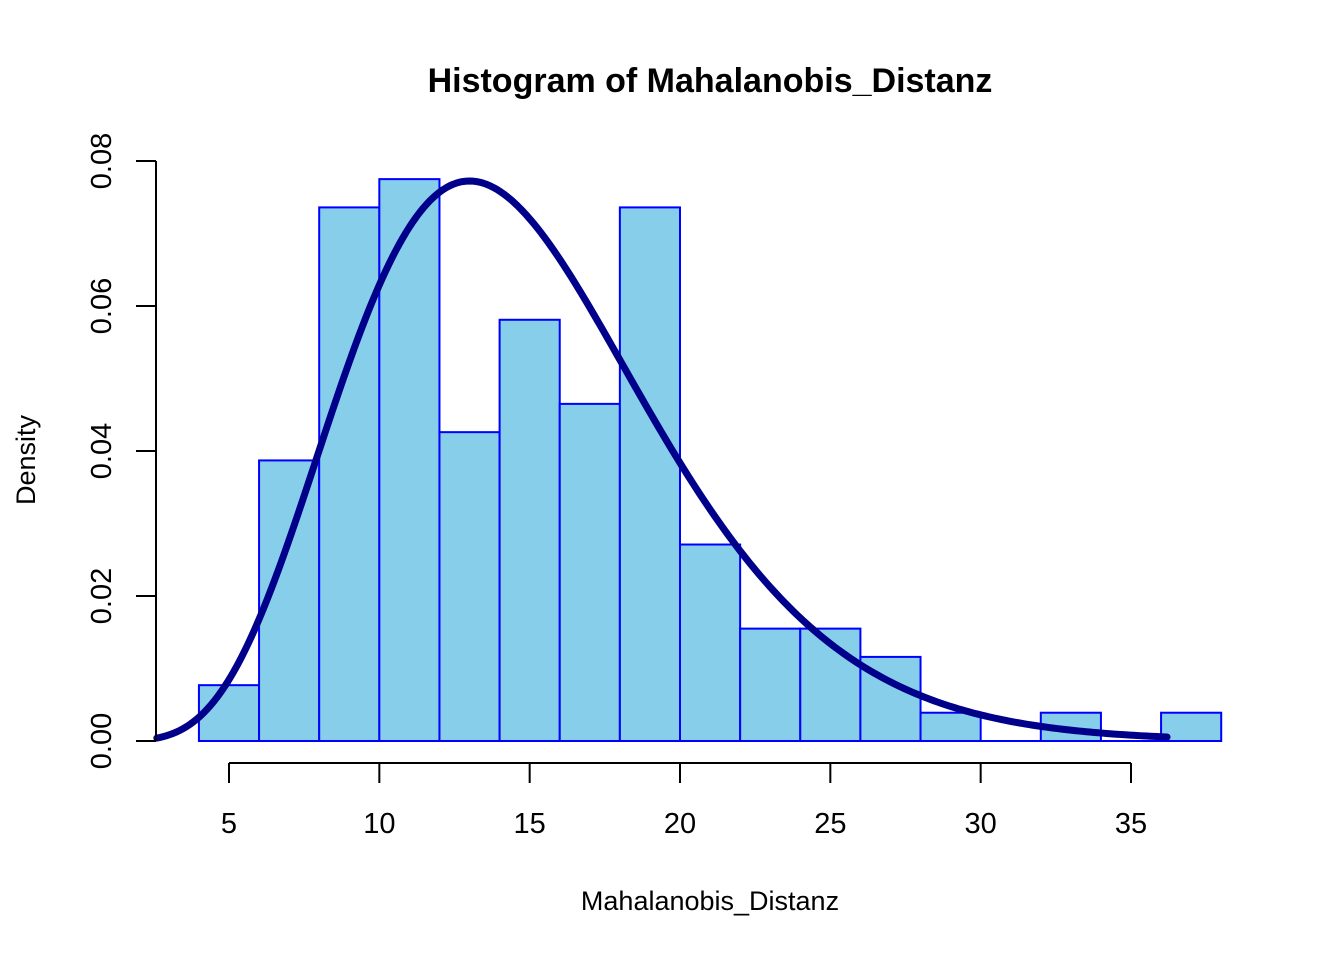  I want to click on x-tick-label: 25, so click(830, 824).